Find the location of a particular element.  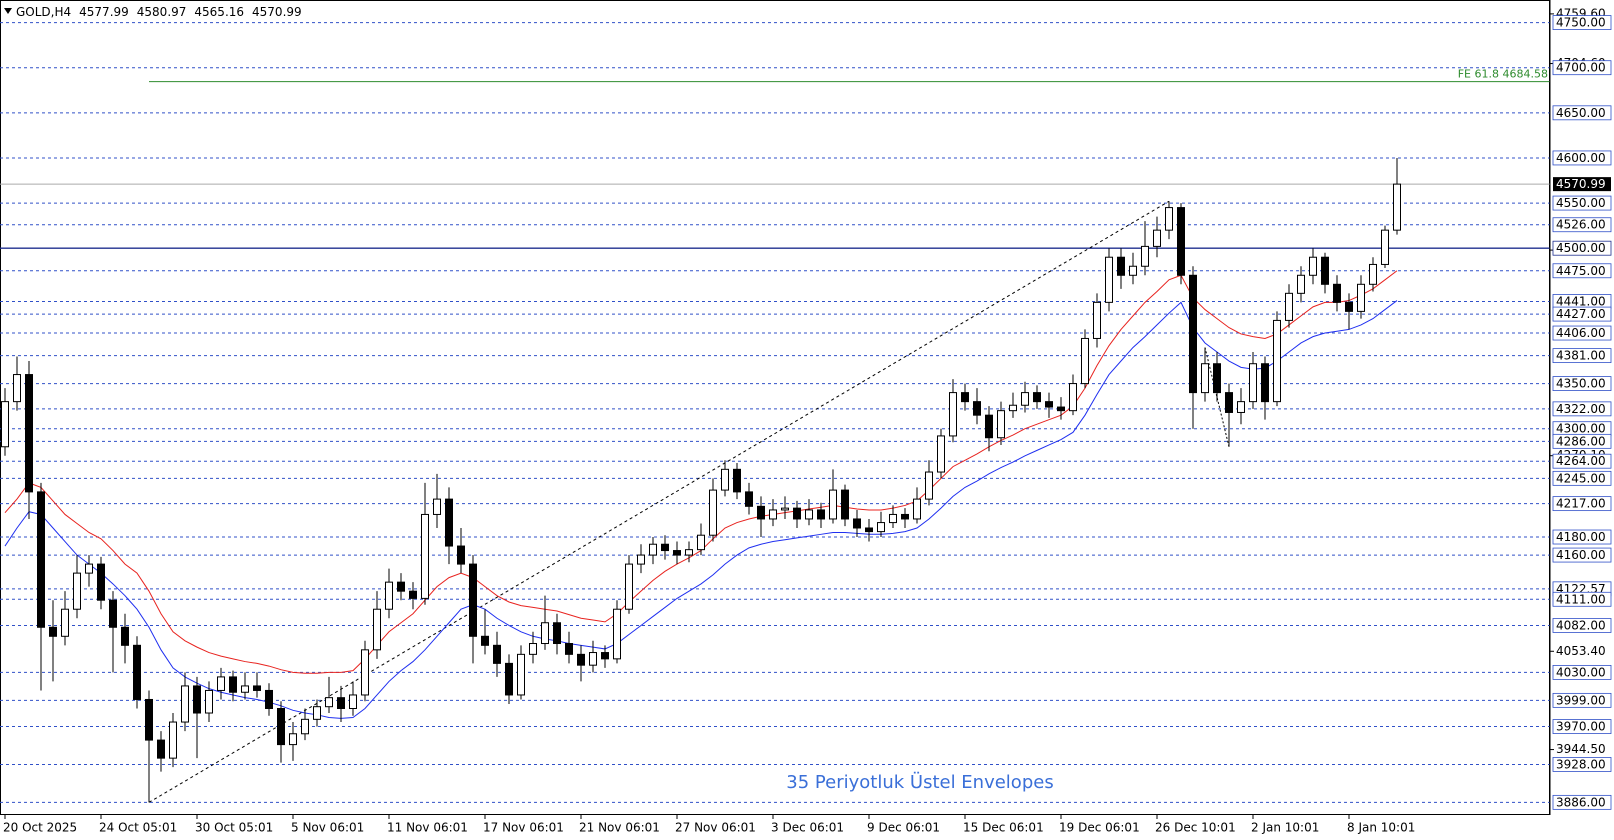

x-tick-label: 20 Oct 2025 is located at coordinates (40, 828).